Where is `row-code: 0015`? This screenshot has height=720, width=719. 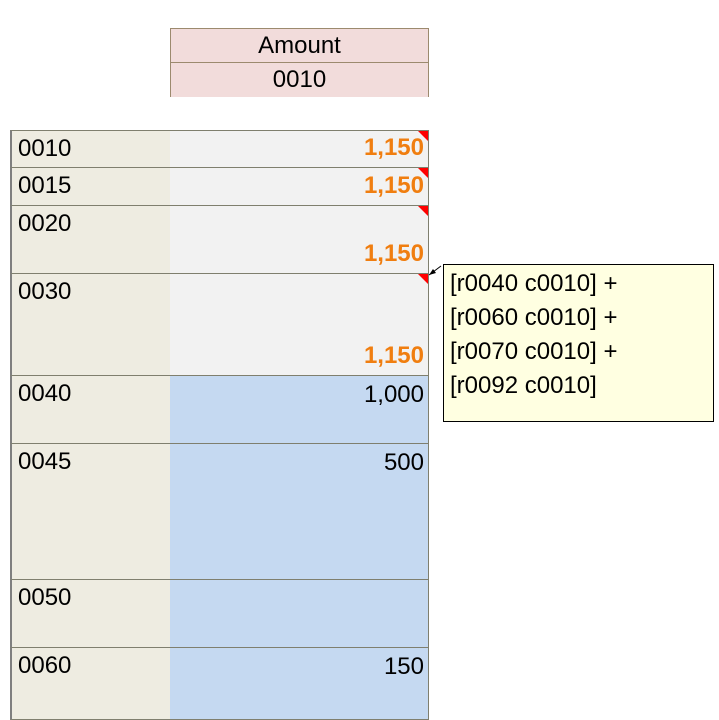 row-code: 0015 is located at coordinates (90, 187).